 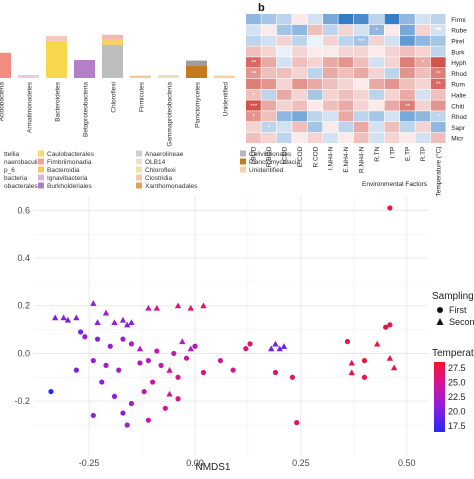 What do you see at coordinates (458, 52) in the screenshot?
I see `heatmap-row-label: Burk` at bounding box center [458, 52].